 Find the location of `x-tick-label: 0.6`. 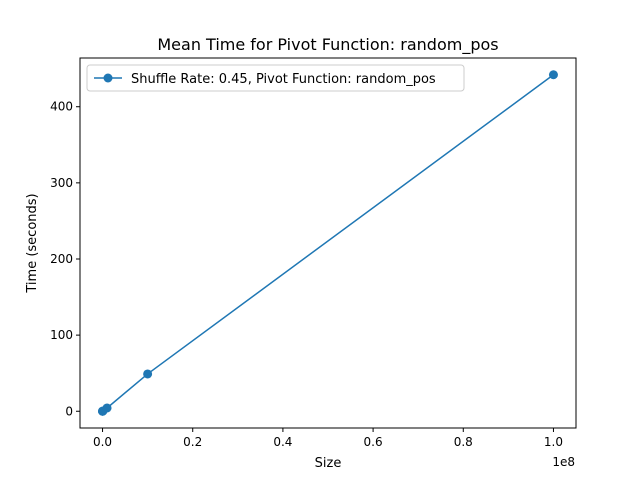

x-tick-label: 0.6 is located at coordinates (373, 442).